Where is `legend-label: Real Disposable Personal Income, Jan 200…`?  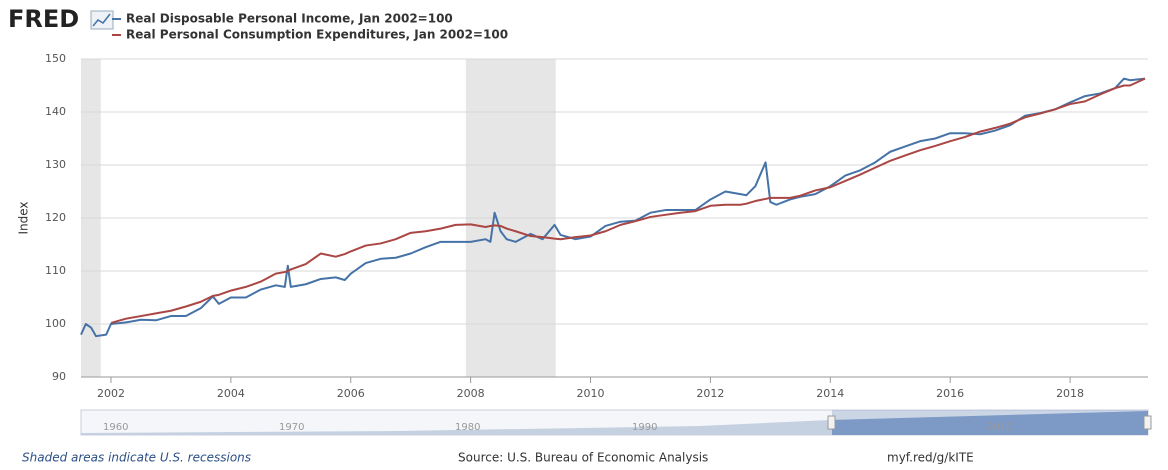
legend-label: Real Disposable Personal Income, Jan 200… is located at coordinates (289, 19).